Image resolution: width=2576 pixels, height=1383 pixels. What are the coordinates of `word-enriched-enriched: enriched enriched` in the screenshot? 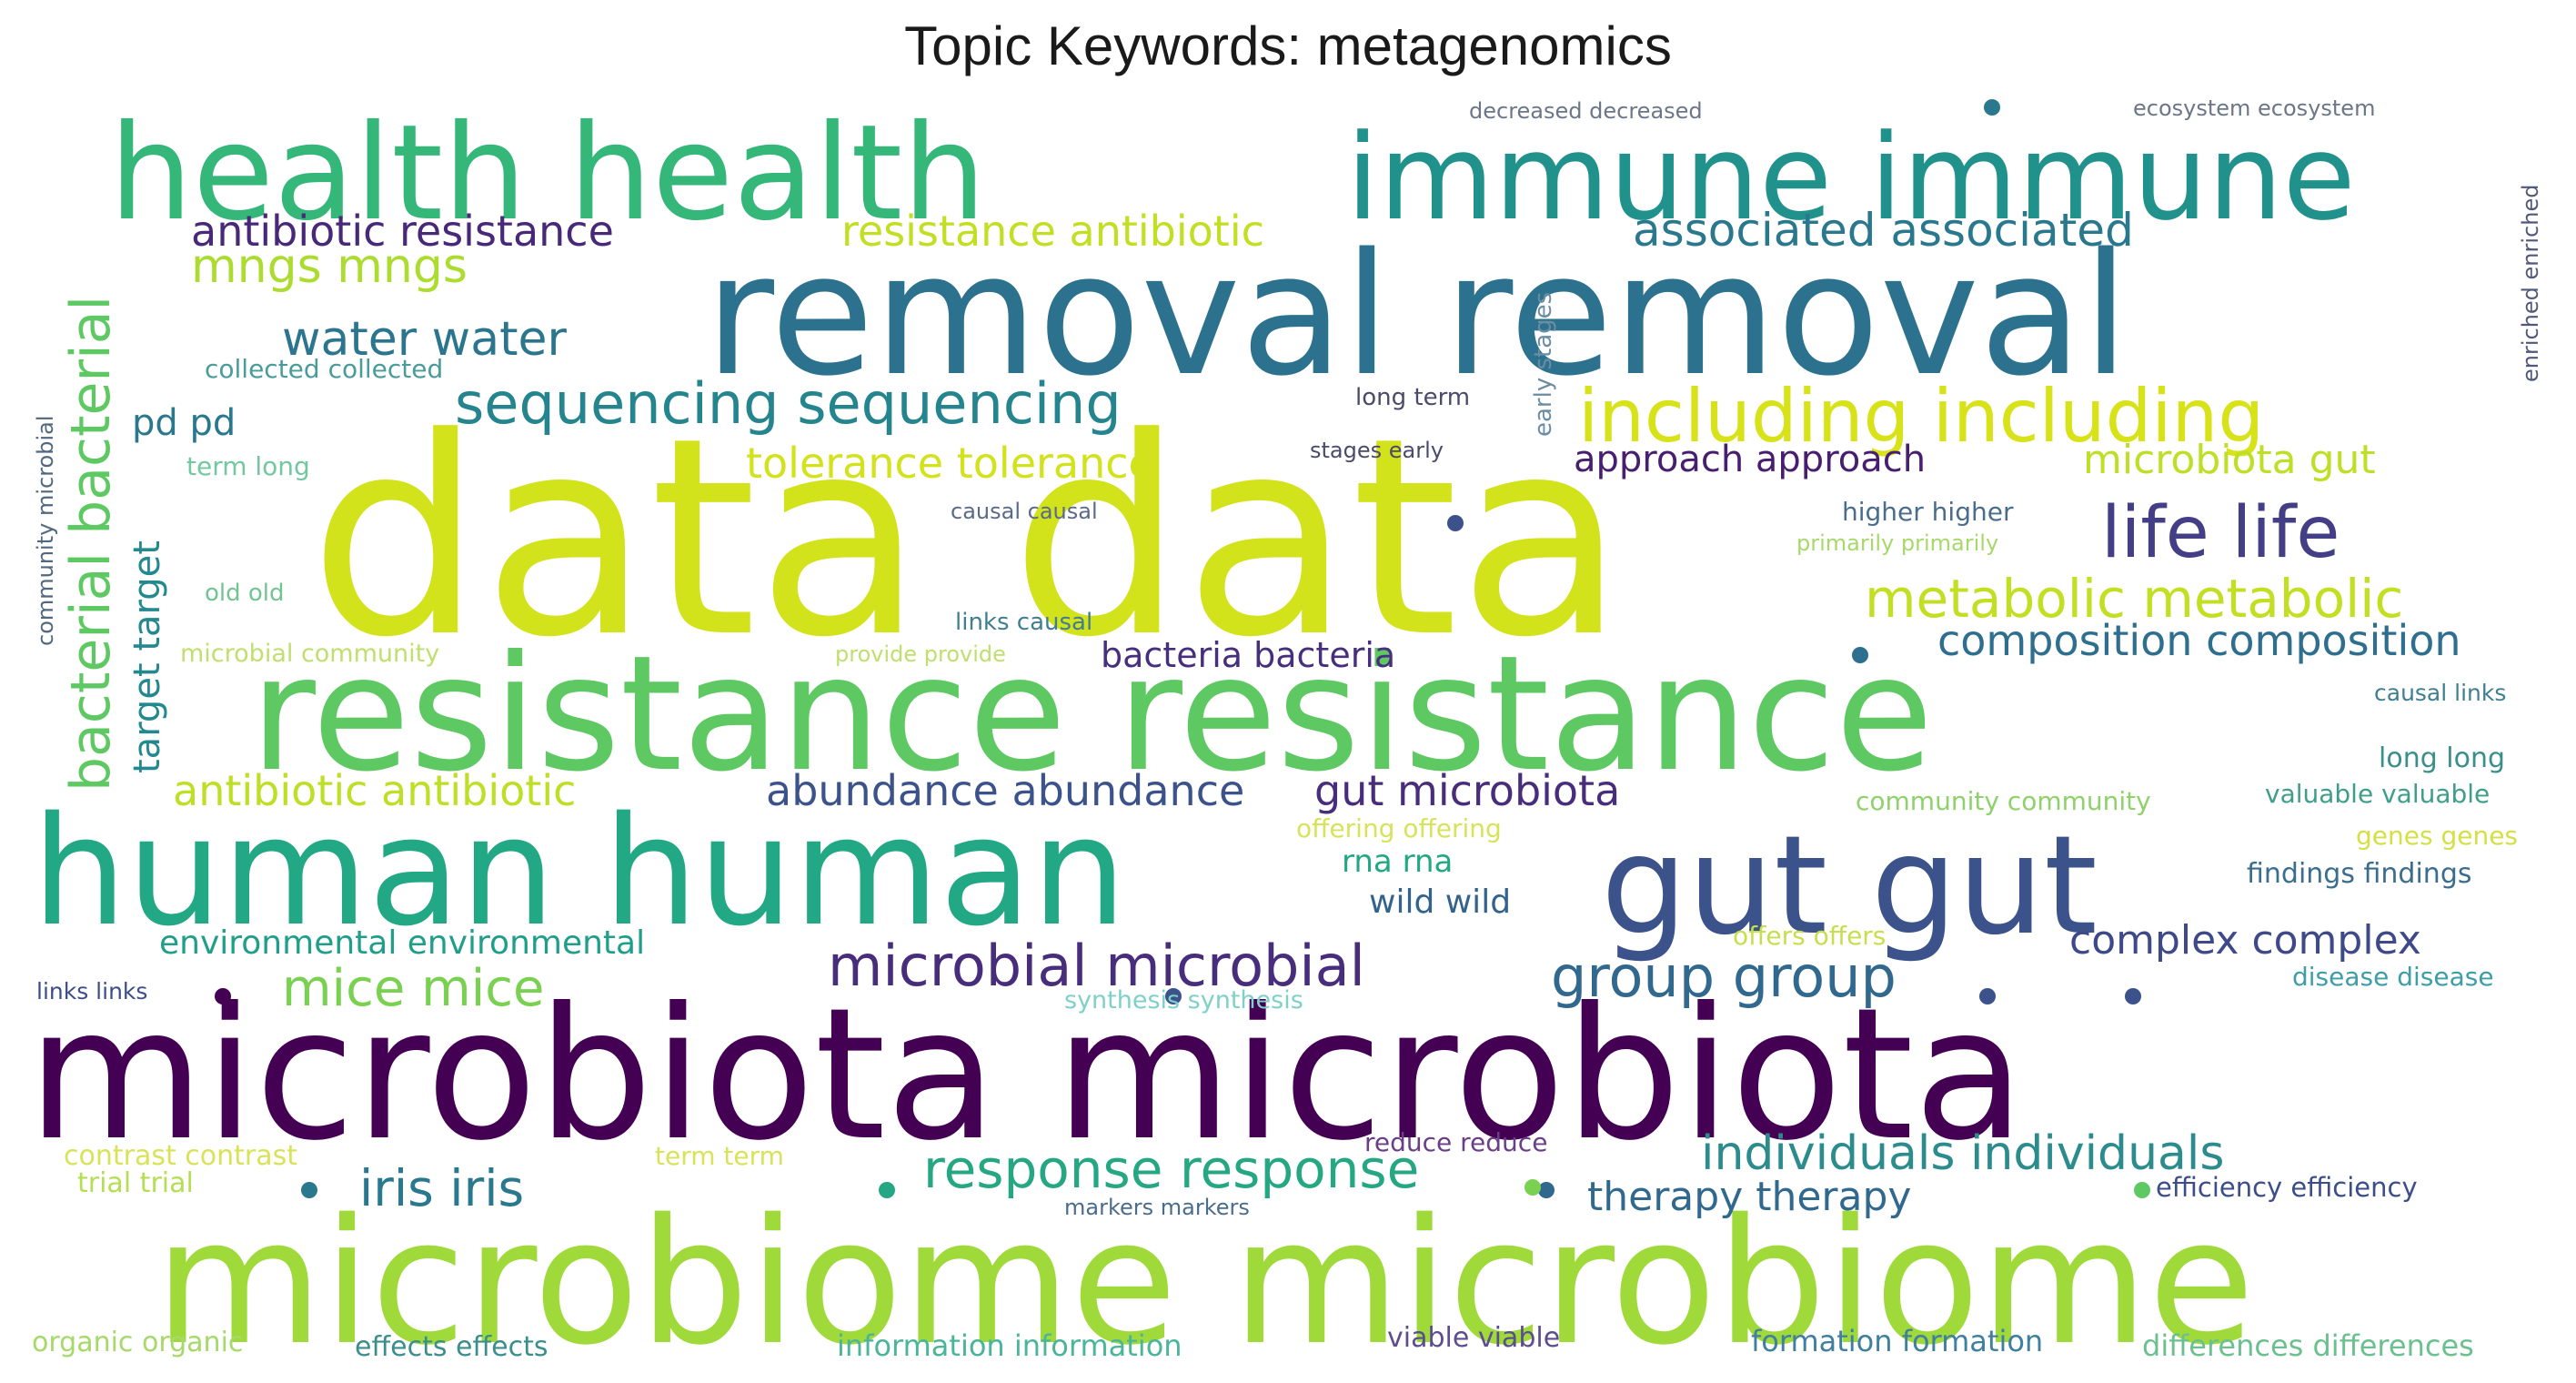 It's located at (2530, 283).